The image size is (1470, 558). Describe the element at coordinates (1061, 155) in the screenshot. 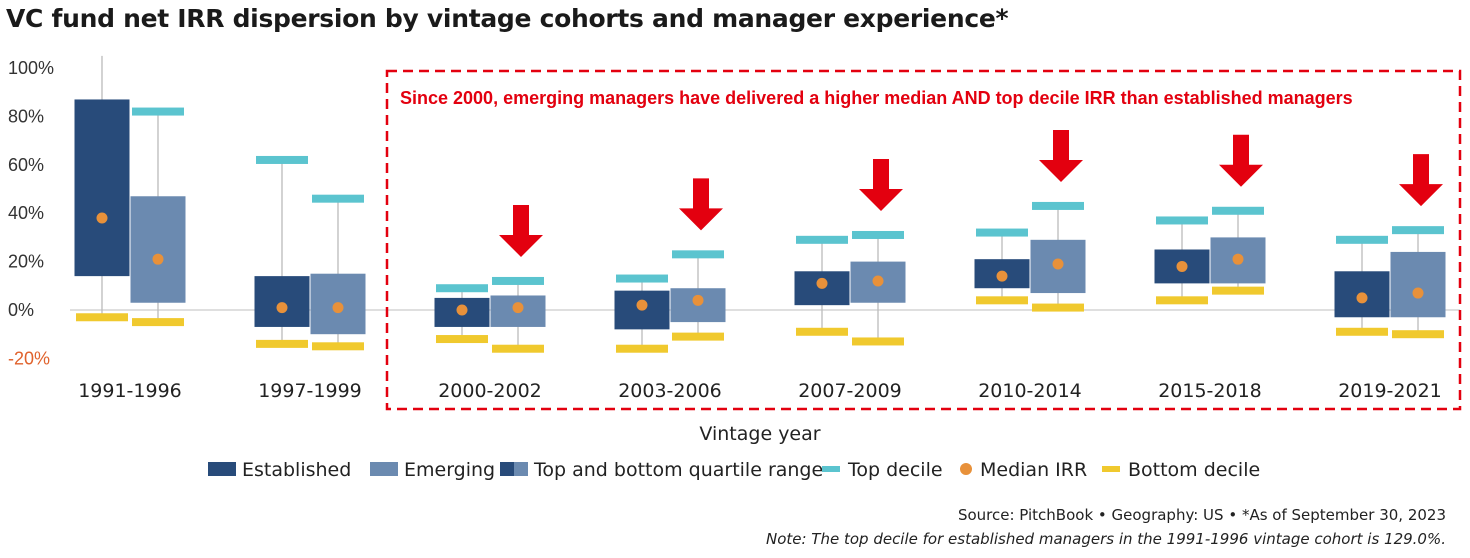

I see `arrow-2010-2014` at that location.